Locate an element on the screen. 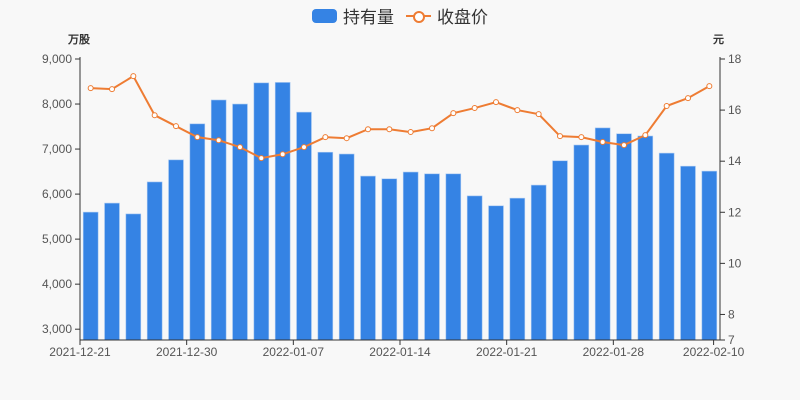  left-axis-tick: 6,000 is located at coordinates (57, 194).